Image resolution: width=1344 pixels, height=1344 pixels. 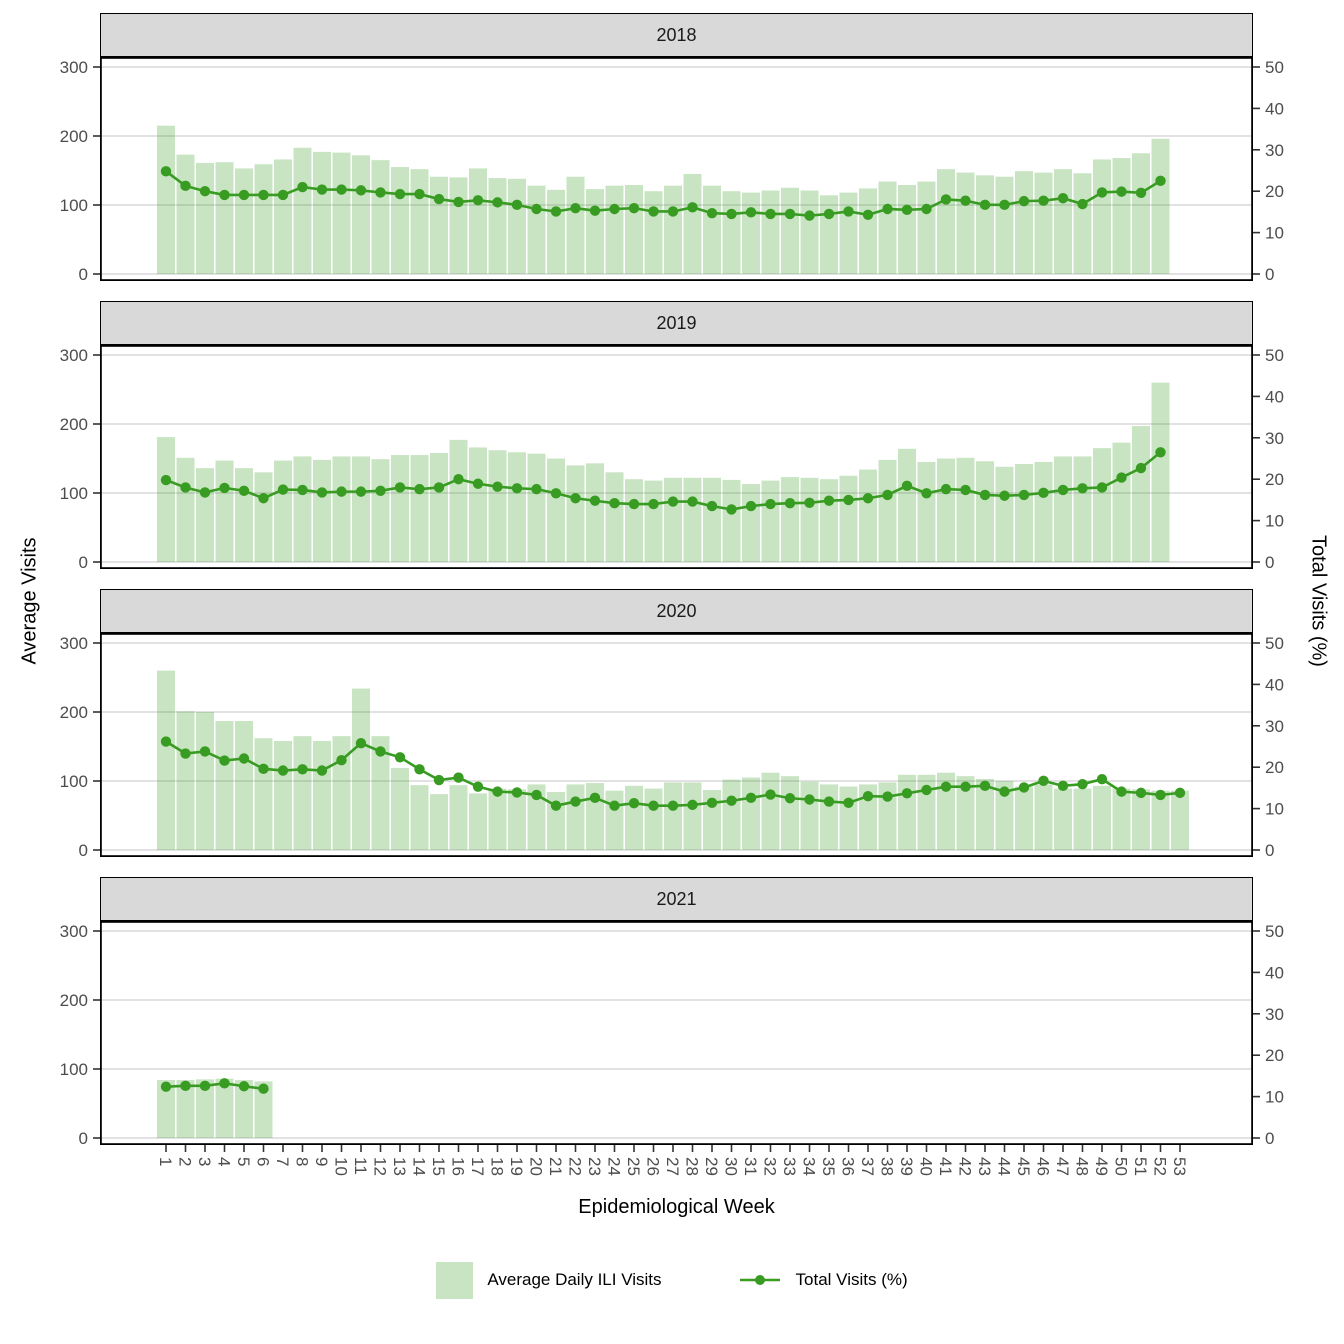 What do you see at coordinates (759, 1280) in the screenshot?
I see `line-point-icon` at bounding box center [759, 1280].